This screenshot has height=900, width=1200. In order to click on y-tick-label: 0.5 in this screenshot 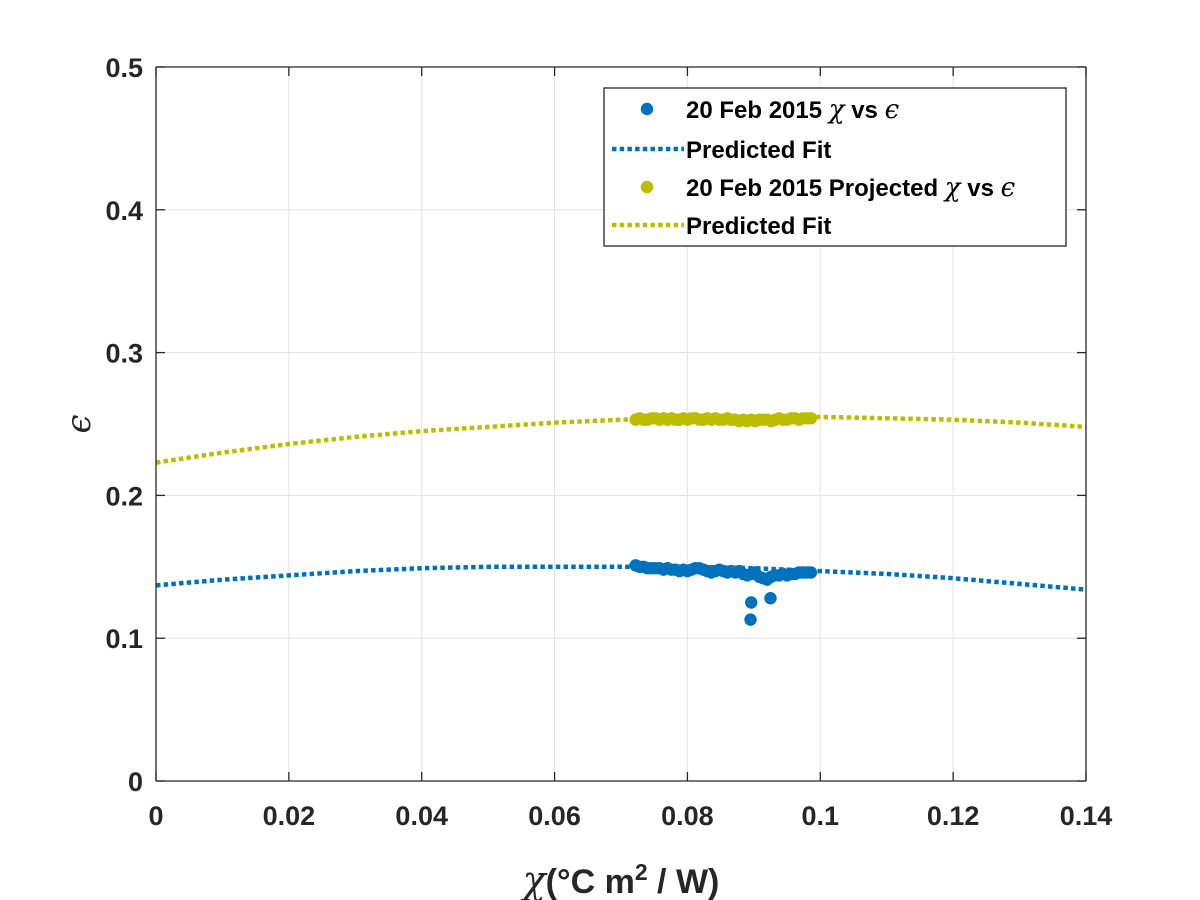, I will do `click(124, 68)`.